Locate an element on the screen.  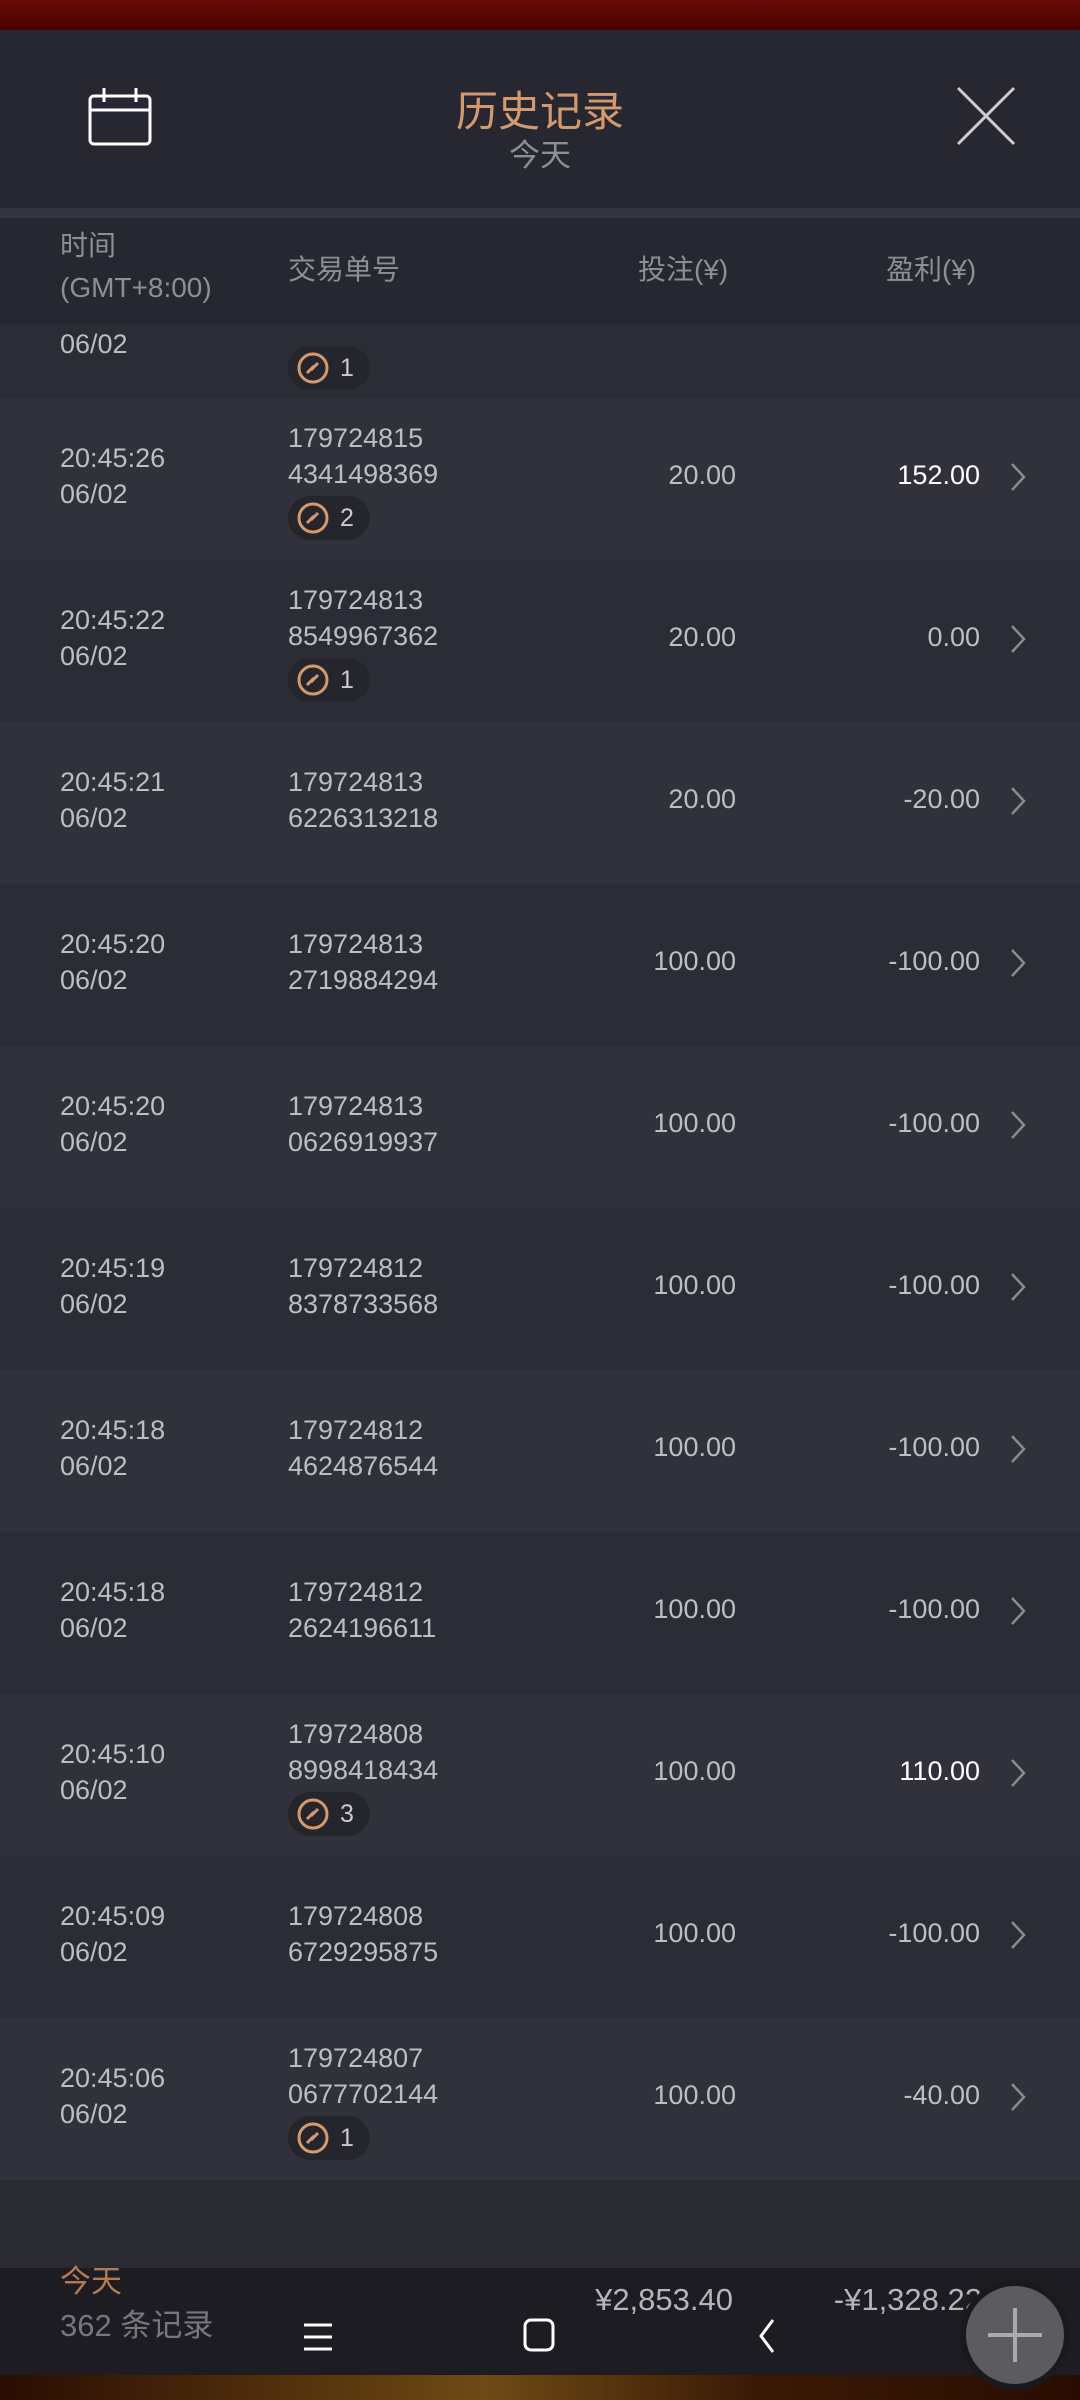
recent-apps-icon is located at coordinates (318, 2337).